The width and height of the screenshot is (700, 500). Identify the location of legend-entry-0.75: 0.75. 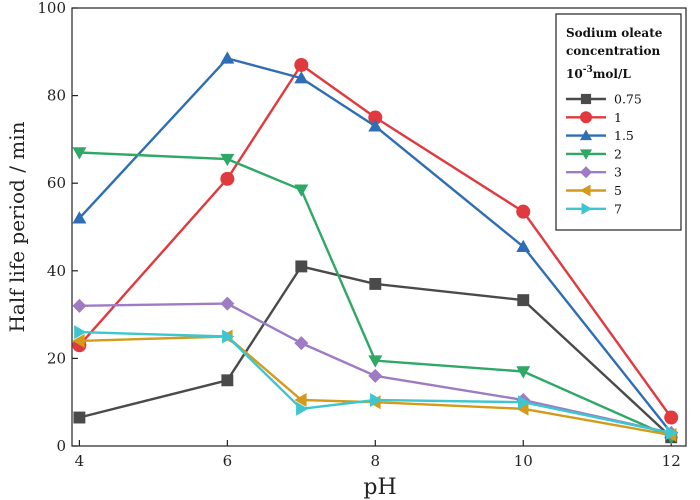
(604, 99).